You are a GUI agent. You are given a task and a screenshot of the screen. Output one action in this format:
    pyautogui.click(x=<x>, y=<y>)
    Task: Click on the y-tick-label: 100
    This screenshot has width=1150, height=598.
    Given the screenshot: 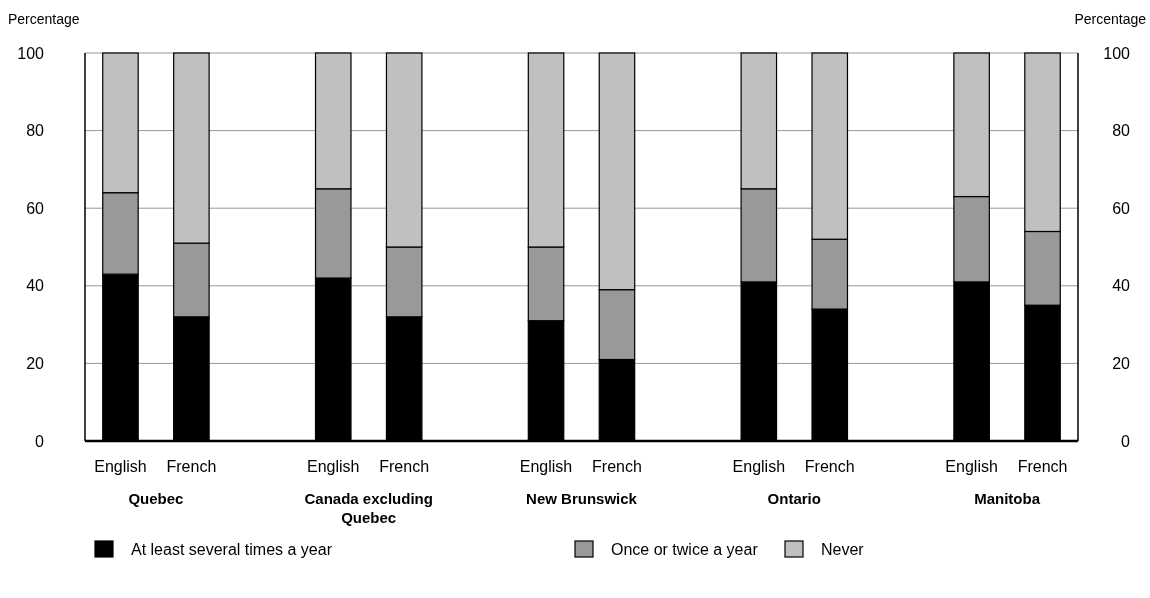 What is the action you would take?
    pyautogui.click(x=31, y=53)
    